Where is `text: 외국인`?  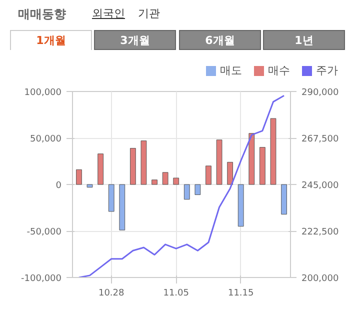
text: 외국인 is located at coordinates (108, 14).